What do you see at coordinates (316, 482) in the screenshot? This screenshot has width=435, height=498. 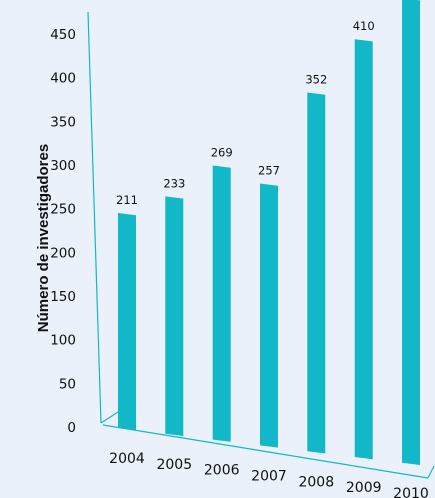 I see `x-tick-label: 2008` at bounding box center [316, 482].